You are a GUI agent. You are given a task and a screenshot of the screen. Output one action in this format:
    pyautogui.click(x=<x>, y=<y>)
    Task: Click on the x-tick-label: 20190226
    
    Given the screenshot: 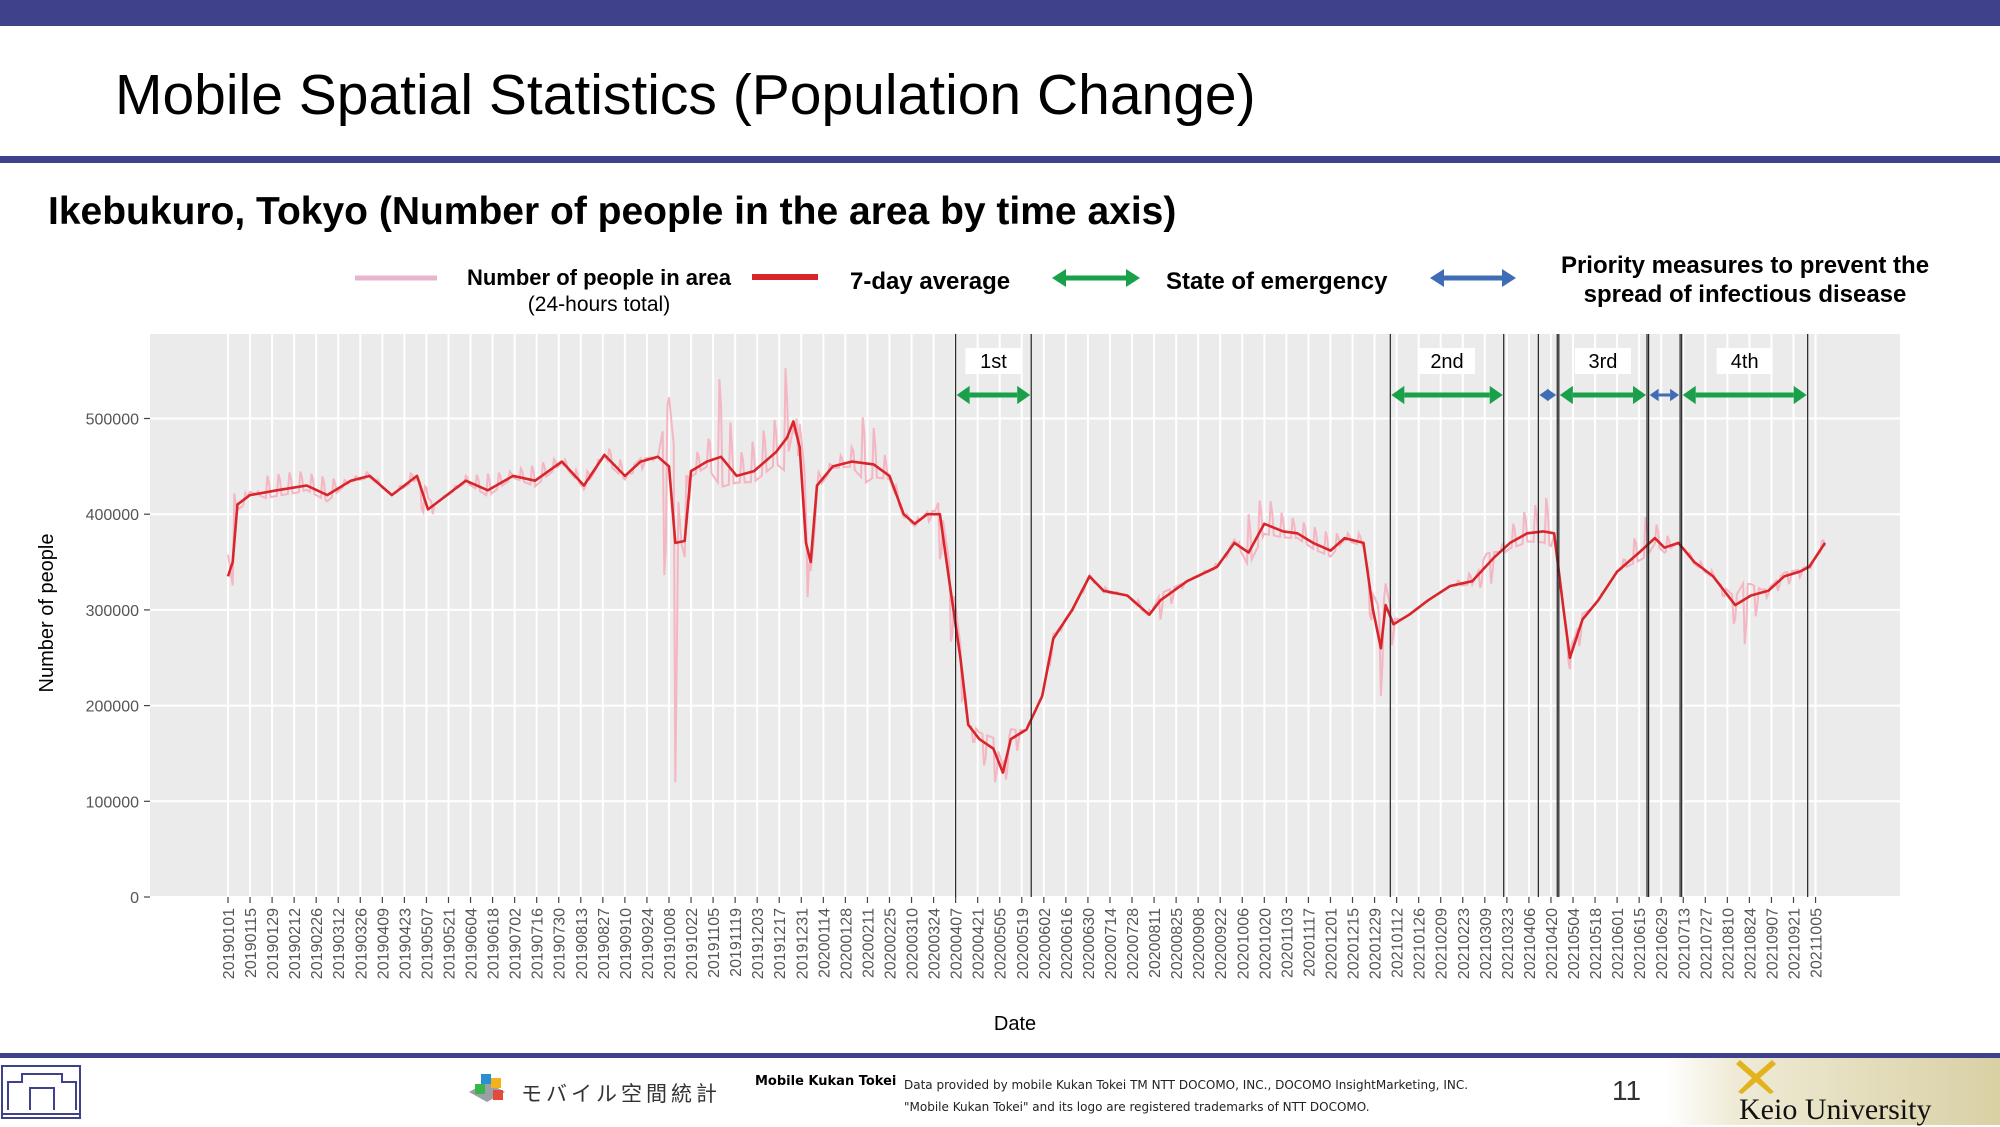 What is the action you would take?
    pyautogui.click(x=317, y=943)
    